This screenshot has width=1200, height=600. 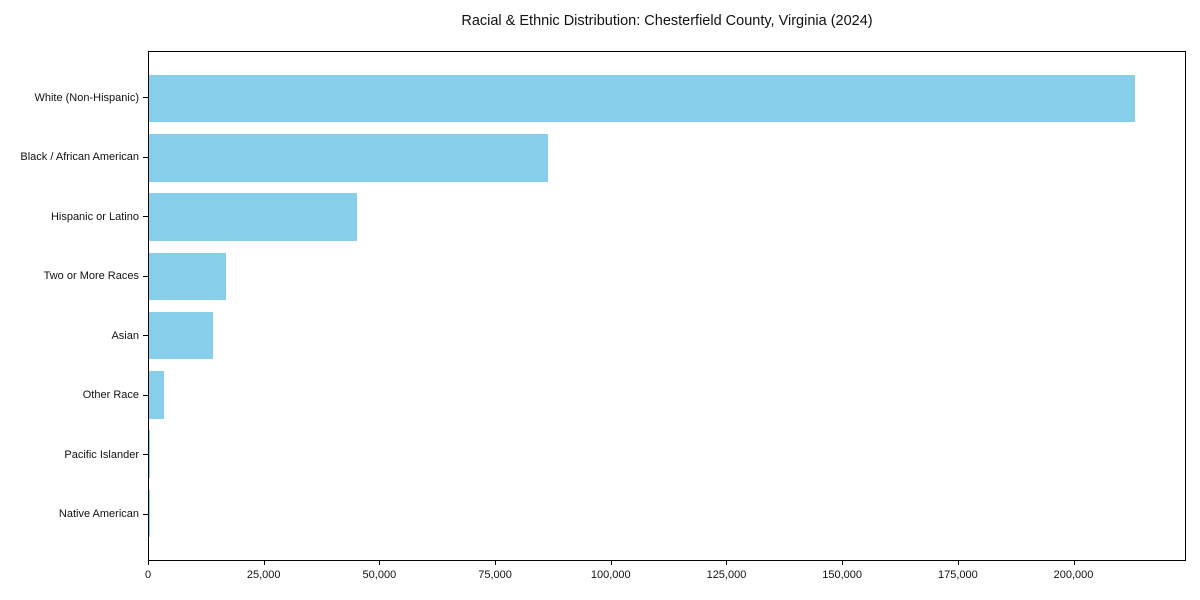 I want to click on bar-pacific-islander, so click(x=150, y=454).